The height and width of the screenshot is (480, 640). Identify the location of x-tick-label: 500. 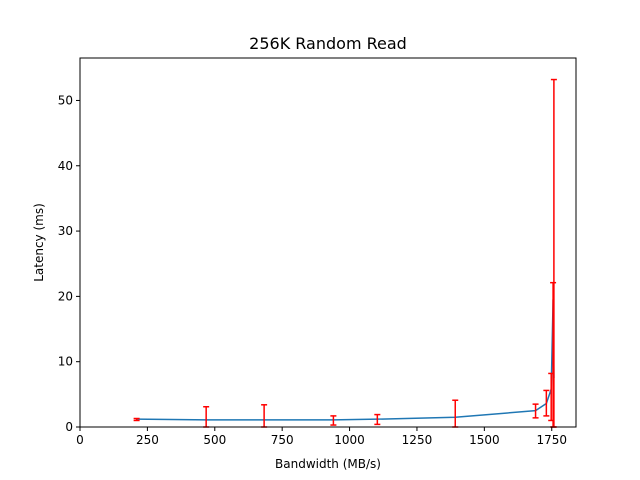
(214, 440).